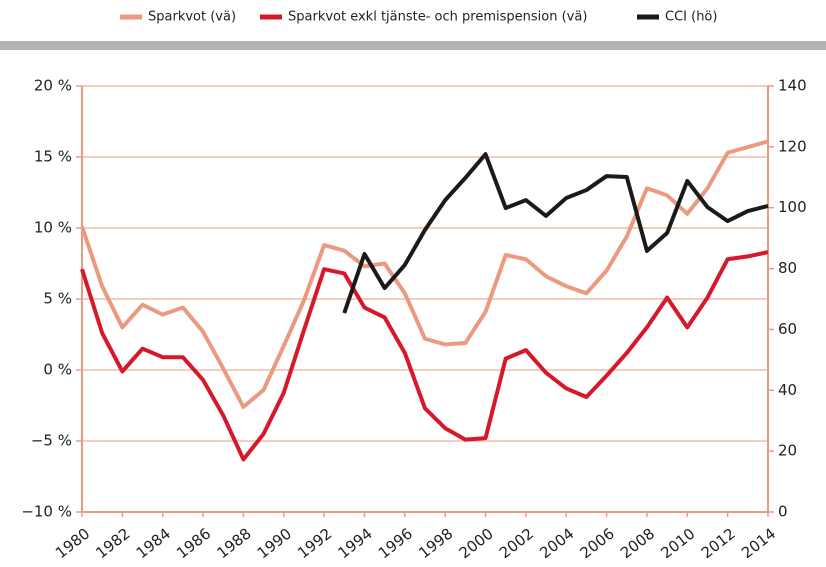 This screenshot has height=567, width=826. I want to click on legend-label: CCI (hö), so click(691, 17).